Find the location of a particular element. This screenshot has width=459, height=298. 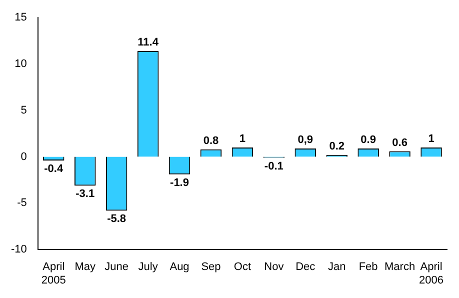

y-tick-label: 5 is located at coordinates (23, 110).